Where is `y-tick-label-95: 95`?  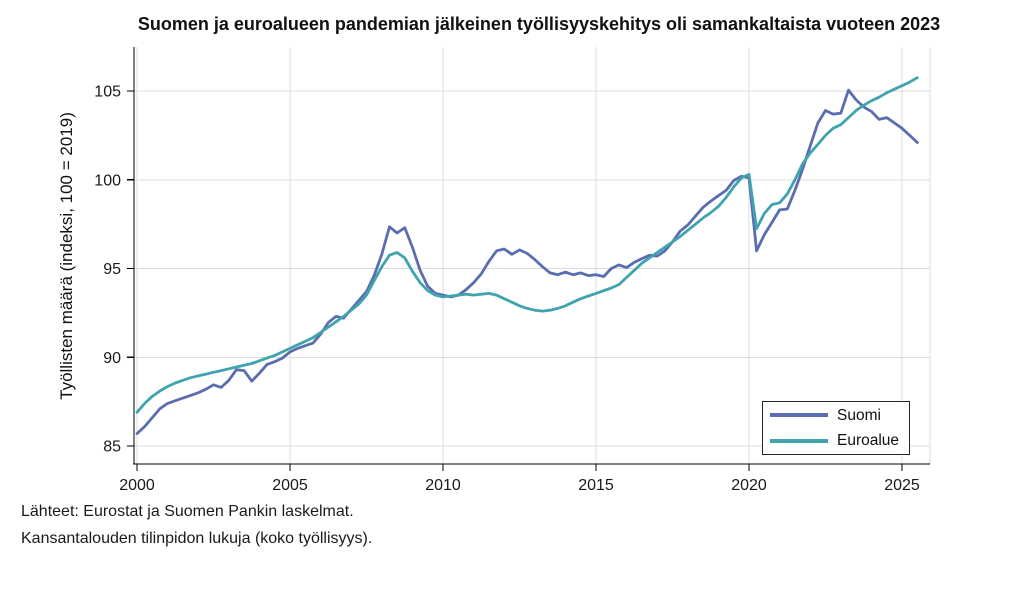 y-tick-label-95: 95 is located at coordinates (112, 269).